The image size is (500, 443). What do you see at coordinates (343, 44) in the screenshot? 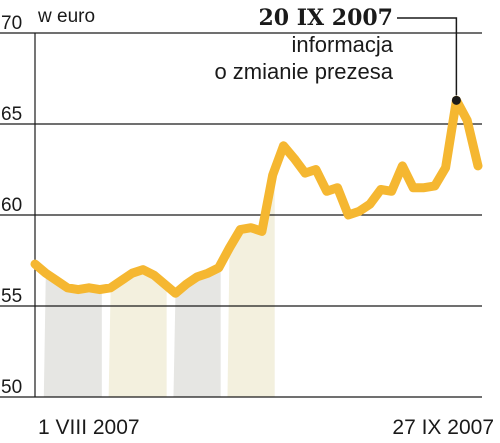
I see `annotation-line-1: informacja` at bounding box center [343, 44].